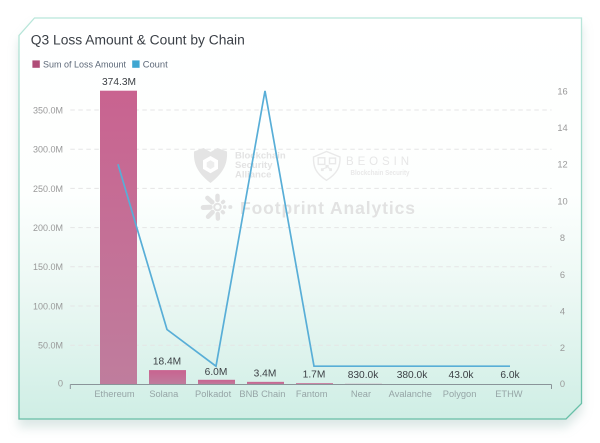 The height and width of the screenshot is (443, 600). What do you see at coordinates (412, 375) in the screenshot?
I see `svg-text: 380.0k` at bounding box center [412, 375].